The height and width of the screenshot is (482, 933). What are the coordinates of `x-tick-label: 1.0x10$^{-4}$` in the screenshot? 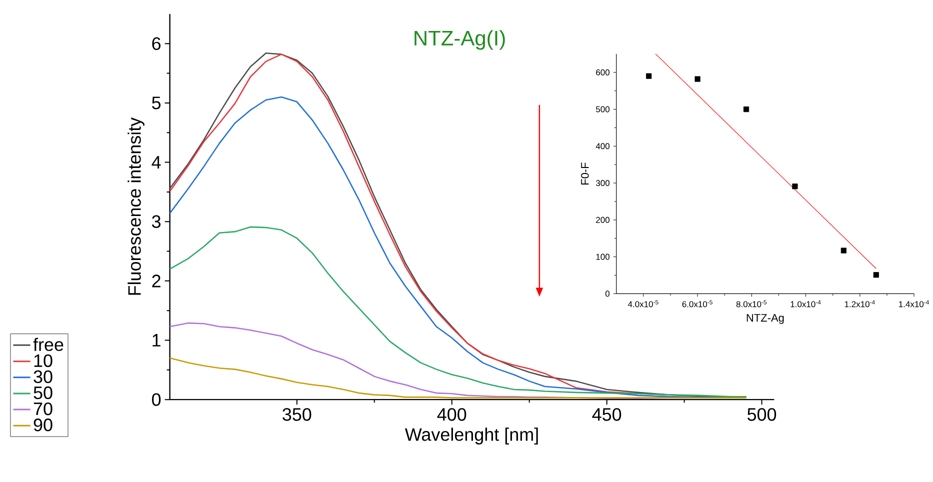 It's located at (805, 303).